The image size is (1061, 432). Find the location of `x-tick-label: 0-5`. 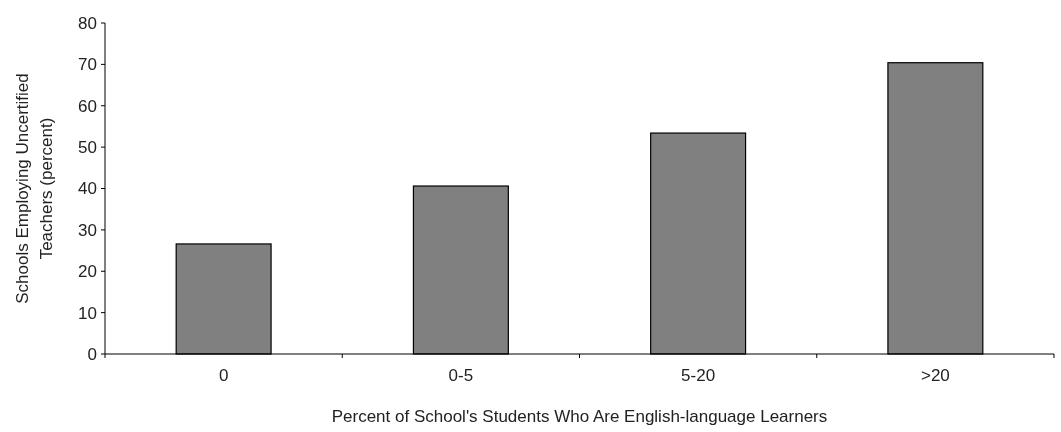

x-tick-label: 0-5 is located at coordinates (461, 375).